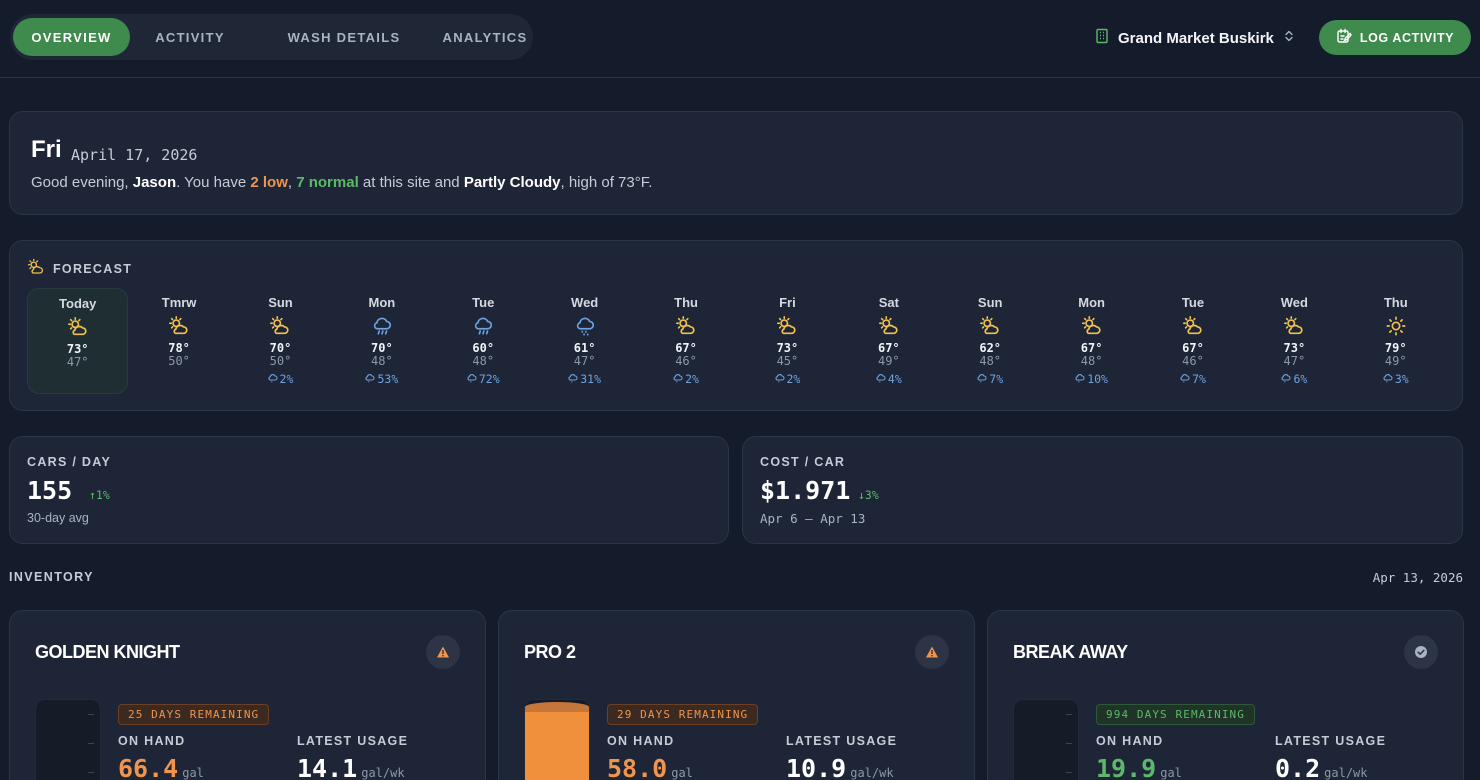 The image size is (1480, 780). I want to click on forecast-day: Tue 60° 48° 72%, so click(483, 341).